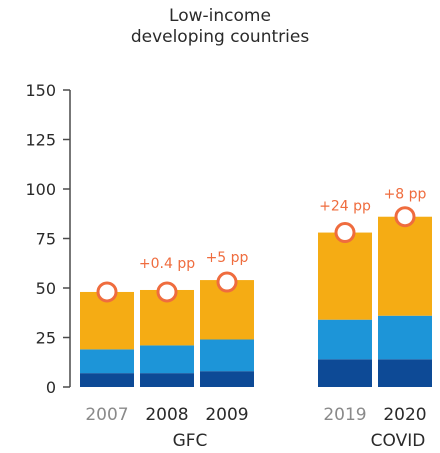  What do you see at coordinates (40, 140) in the screenshot?
I see `y-tick-label: 125` at bounding box center [40, 140].